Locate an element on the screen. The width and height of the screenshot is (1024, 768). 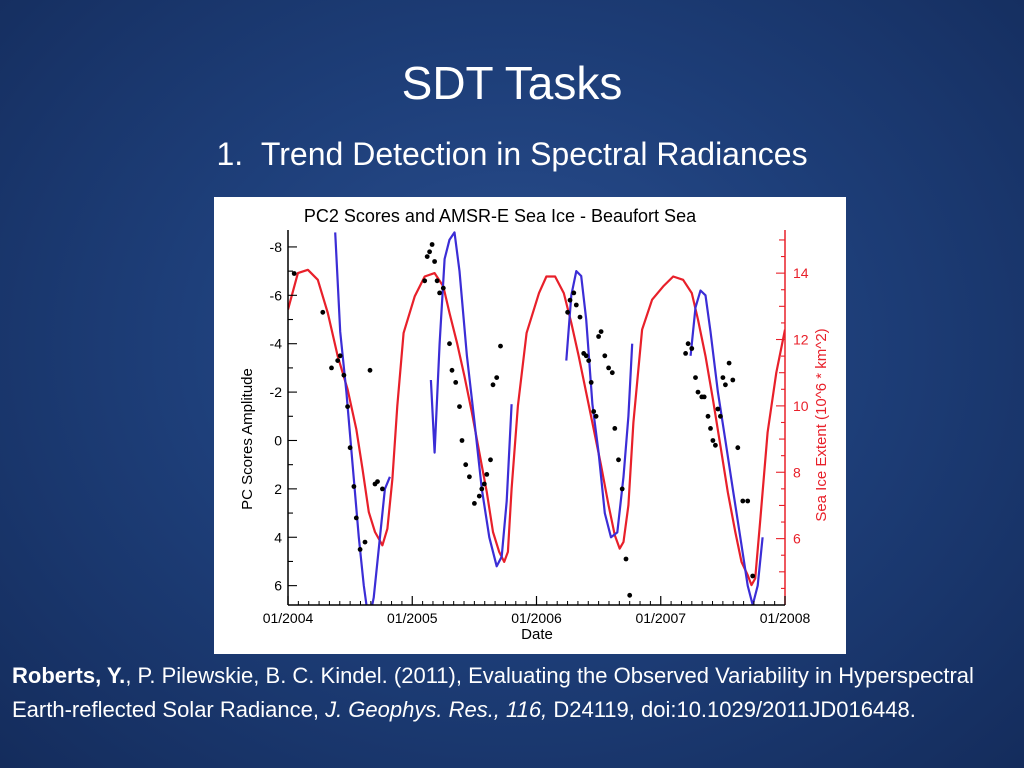
right-tick-label: 12 is located at coordinates (801, 340).